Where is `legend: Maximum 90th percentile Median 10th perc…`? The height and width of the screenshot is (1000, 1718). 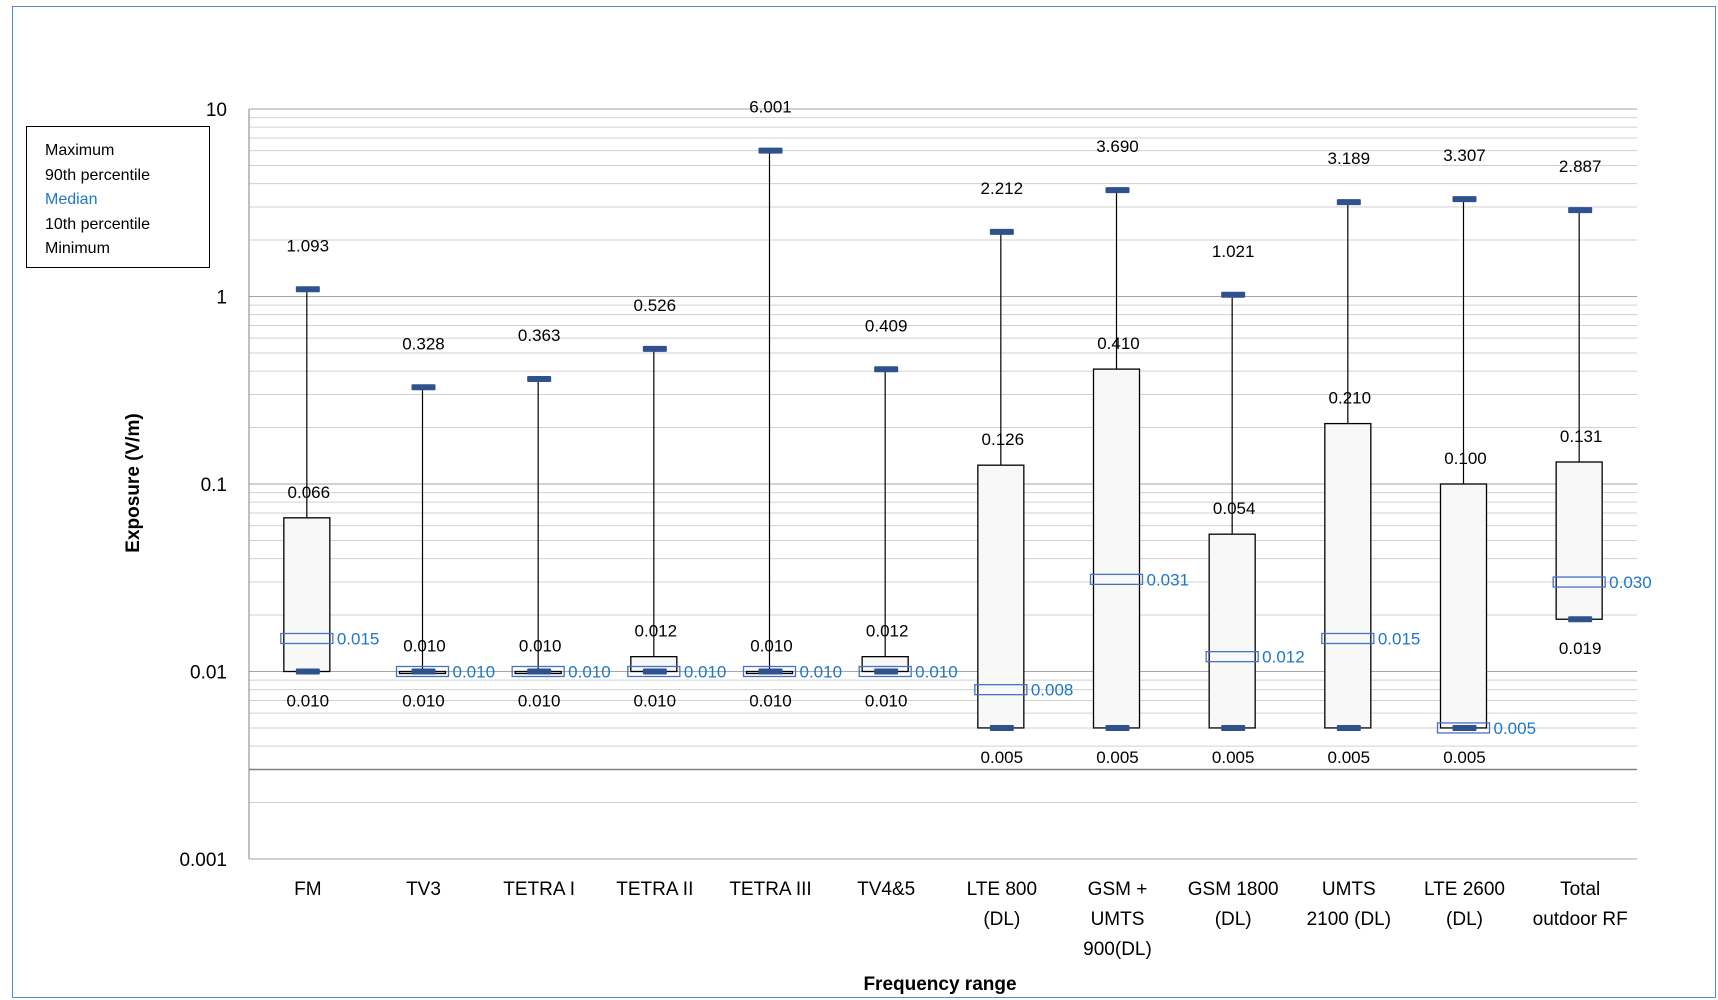
legend: Maximum 90th percentile Median 10th perc… is located at coordinates (118, 197).